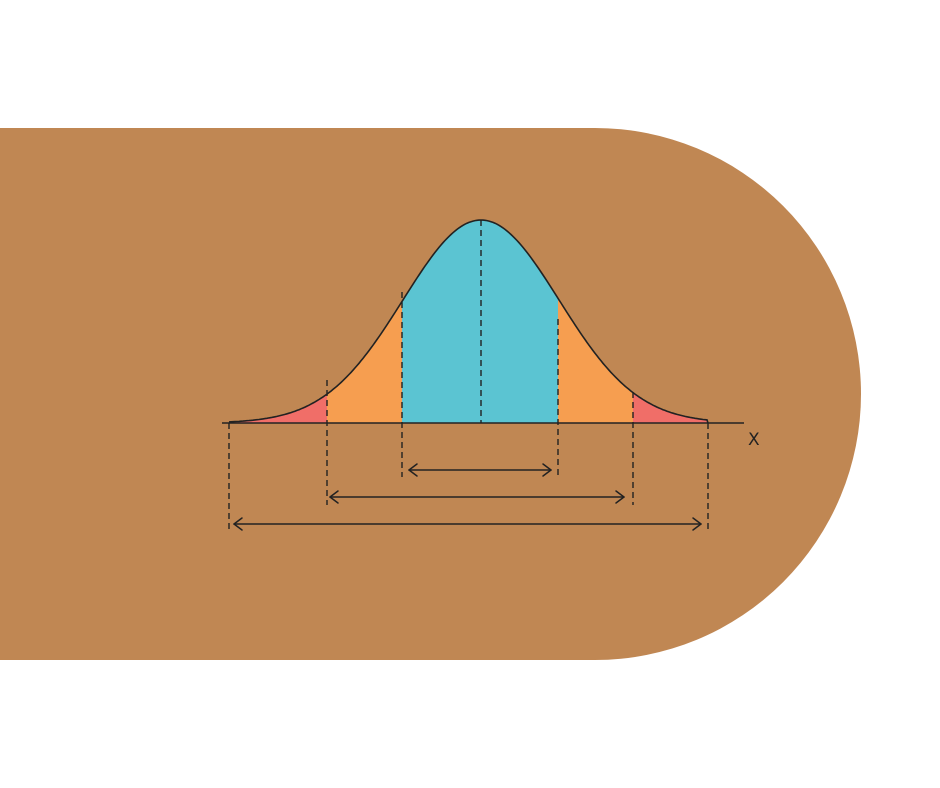  I want to click on region-fills, so click(468, 321).